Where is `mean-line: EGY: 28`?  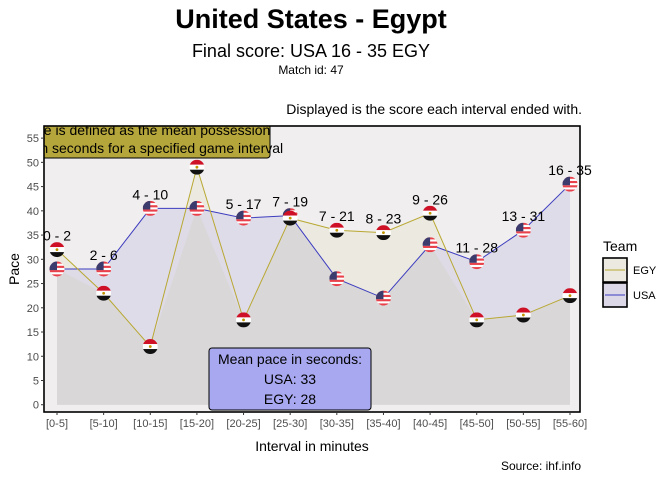
mean-line: EGY: 28 is located at coordinates (290, 399).